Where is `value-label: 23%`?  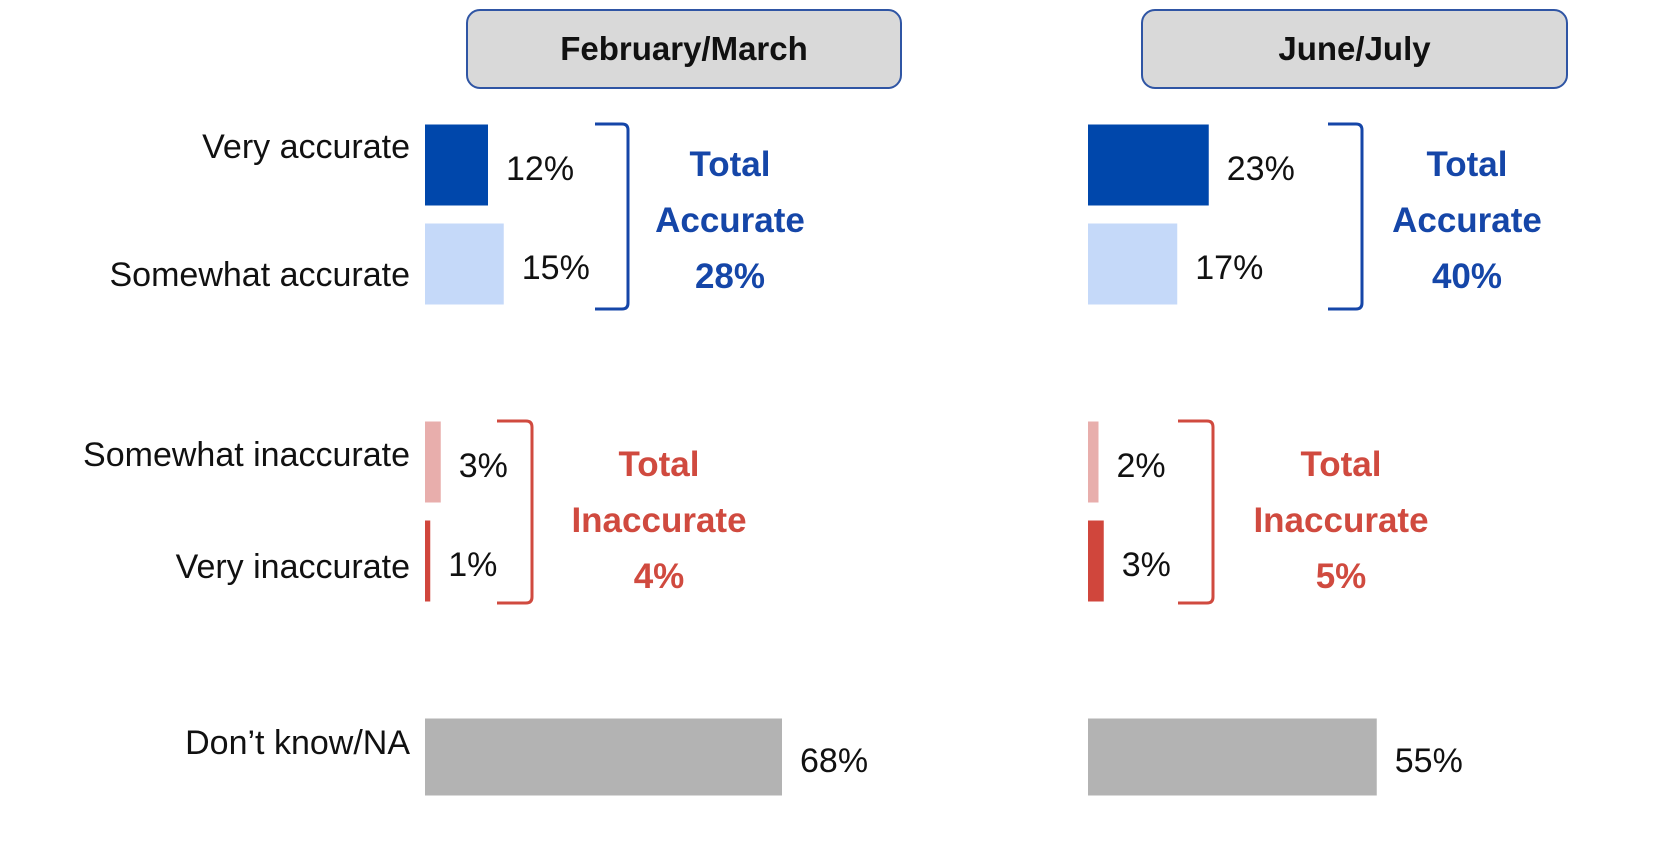
value-label: 23% is located at coordinates (1260, 169).